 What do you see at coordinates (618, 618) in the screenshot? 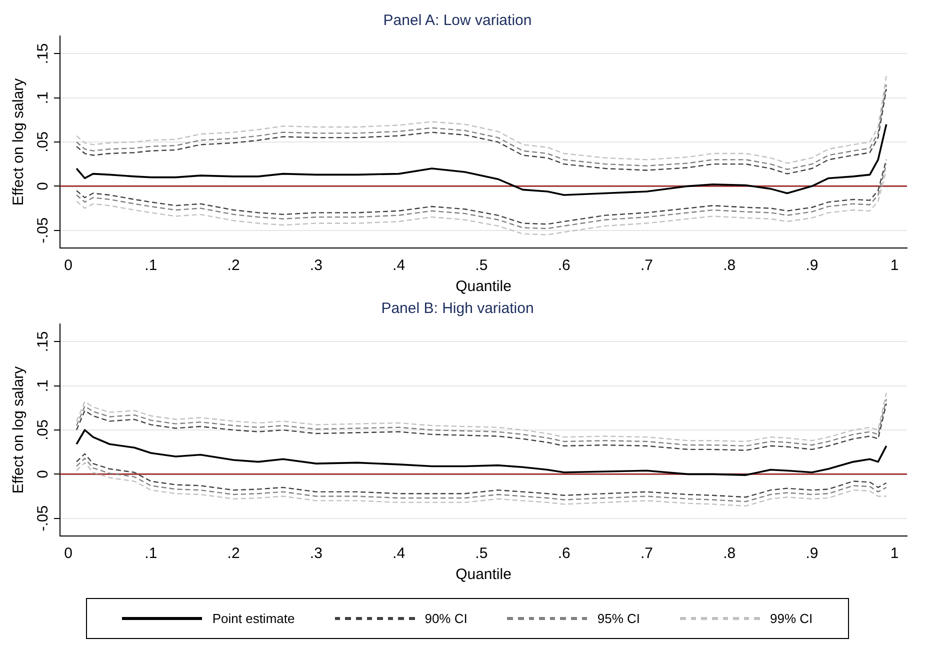
I see `legend-label: 95% CI` at bounding box center [618, 618].